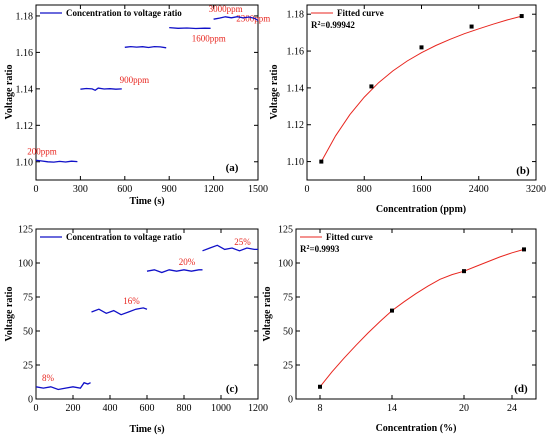  I want to click on r-squared-label: R2=0.9993, so click(320, 249).